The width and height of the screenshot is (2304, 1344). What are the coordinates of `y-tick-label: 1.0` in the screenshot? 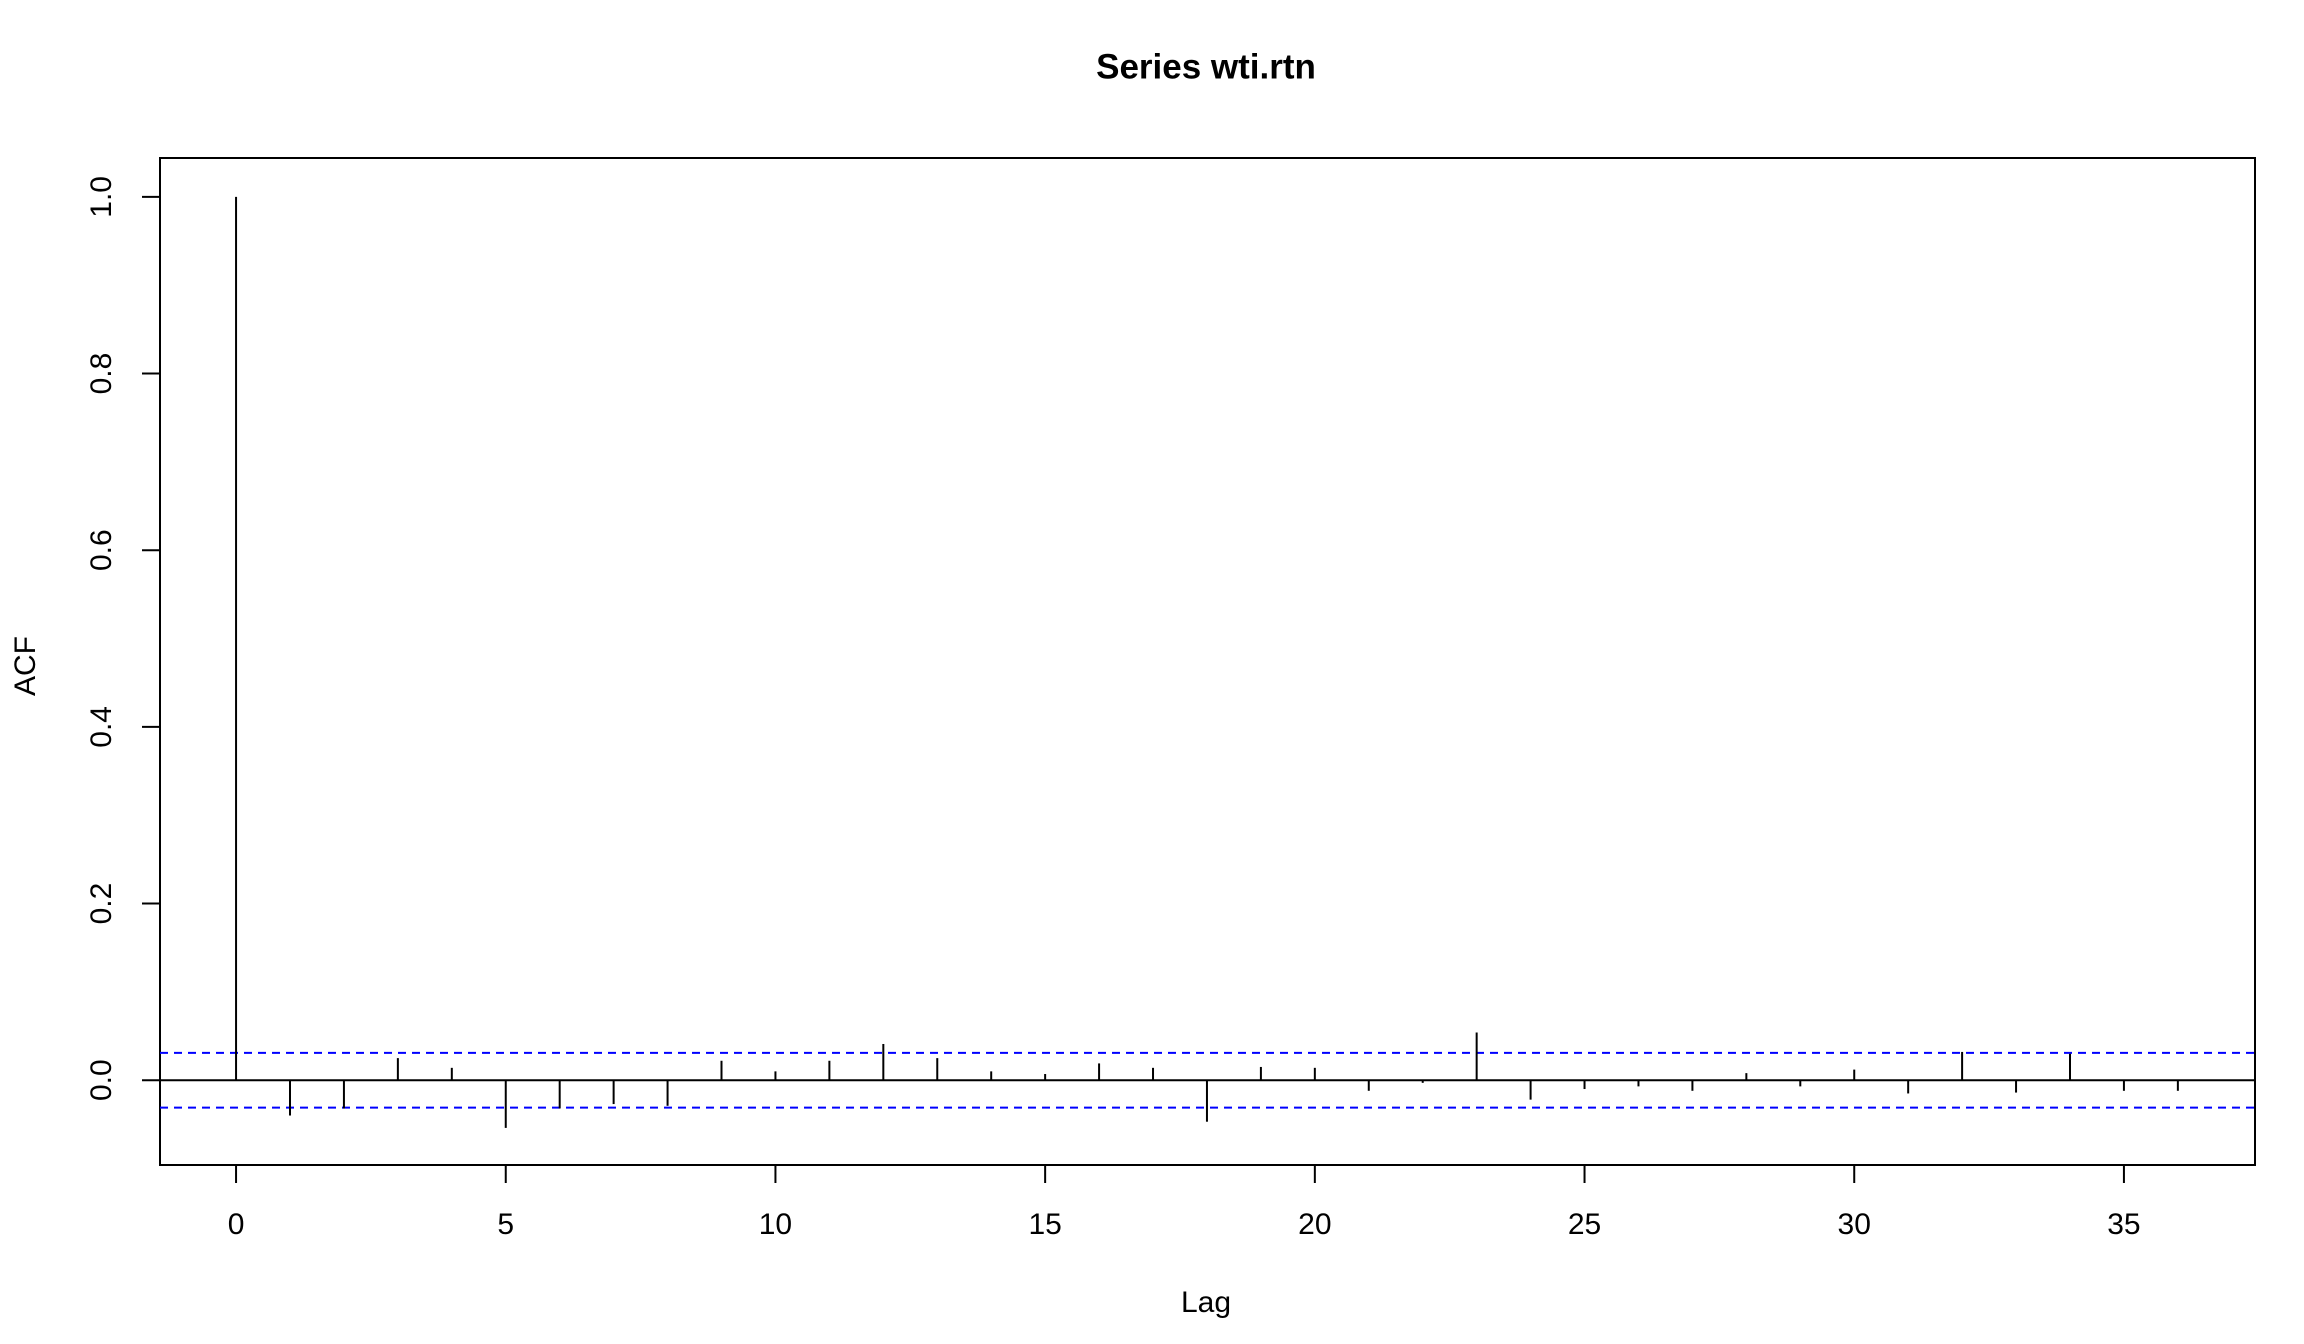 It's located at (101, 197).